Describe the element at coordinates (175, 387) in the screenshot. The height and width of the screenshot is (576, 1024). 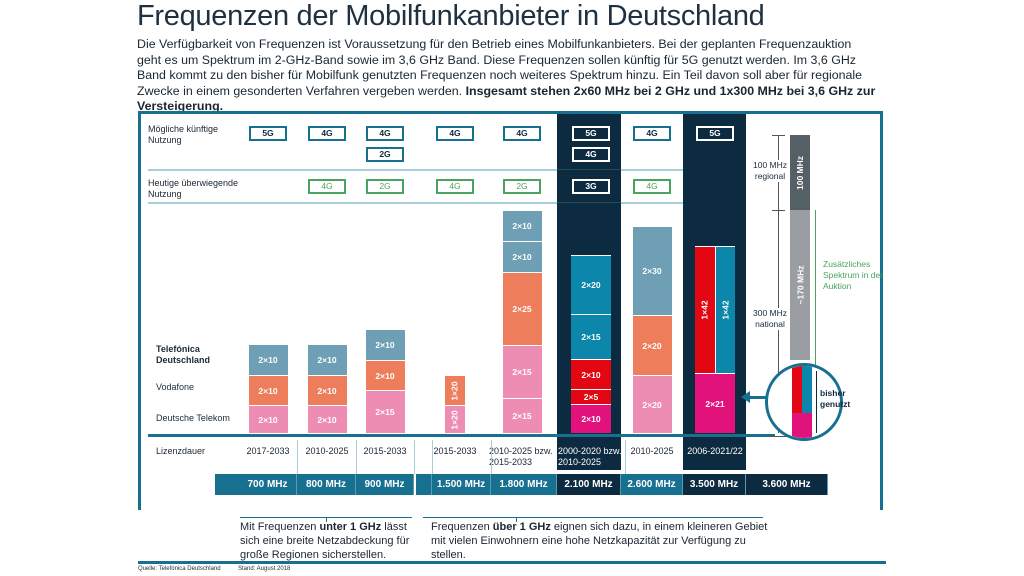
I see `operator-vodafone: Vodafone` at that location.